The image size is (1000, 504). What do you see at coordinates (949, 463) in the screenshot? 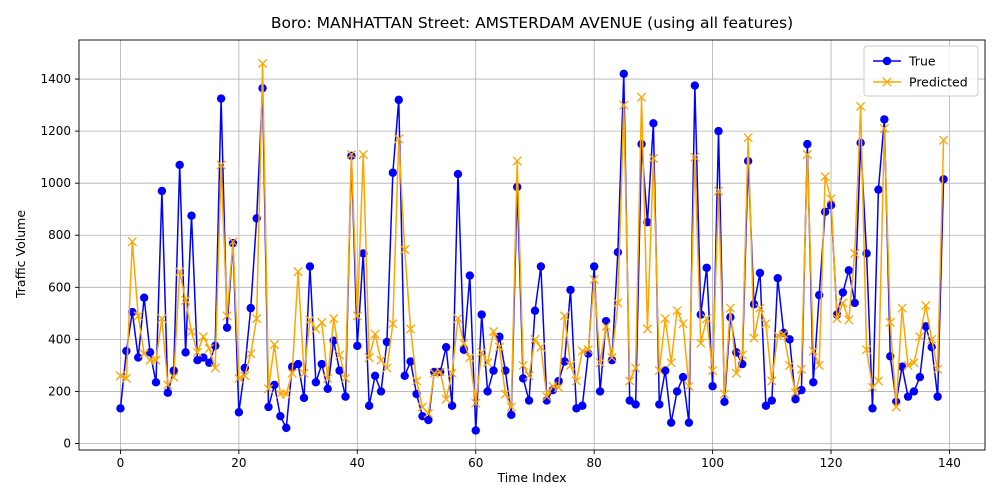
I see `x-tick-label: 140` at bounding box center [949, 463].